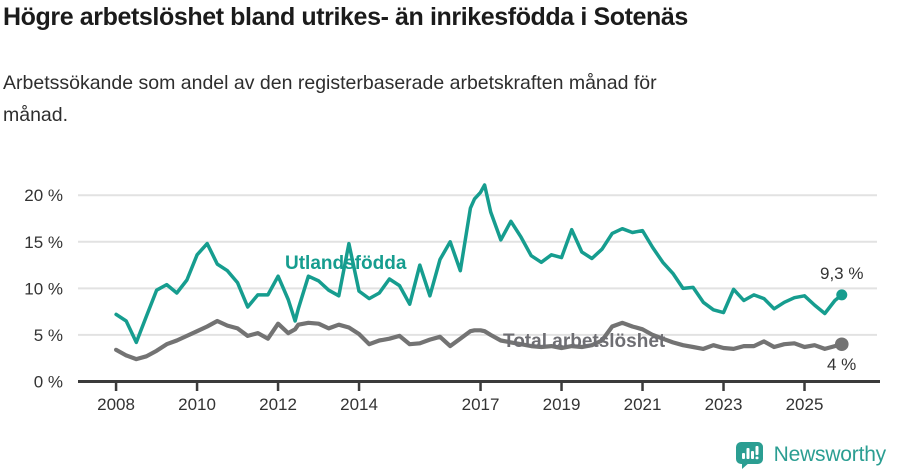  Describe the element at coordinates (842, 364) in the screenshot. I see `end-value-label-total: 4 %` at that location.